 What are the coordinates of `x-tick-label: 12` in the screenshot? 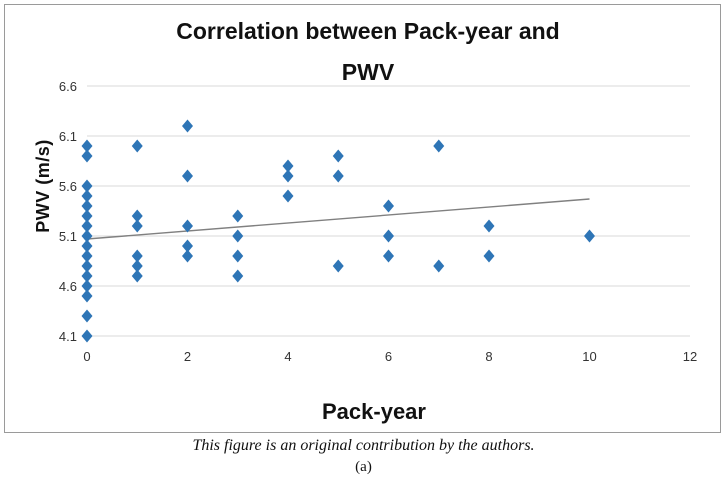 It's located at (690, 356).